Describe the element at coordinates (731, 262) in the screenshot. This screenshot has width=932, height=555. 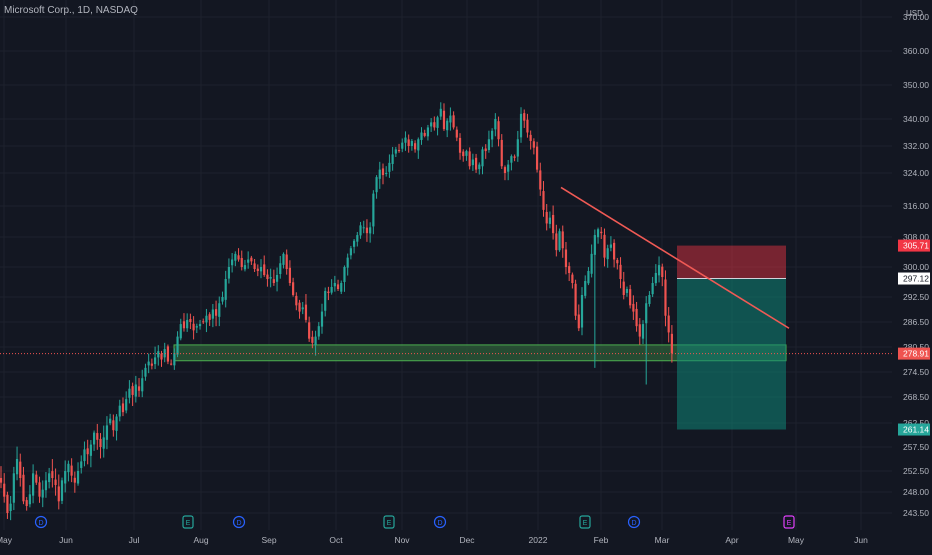
I see `stop-loss-zone` at that location.